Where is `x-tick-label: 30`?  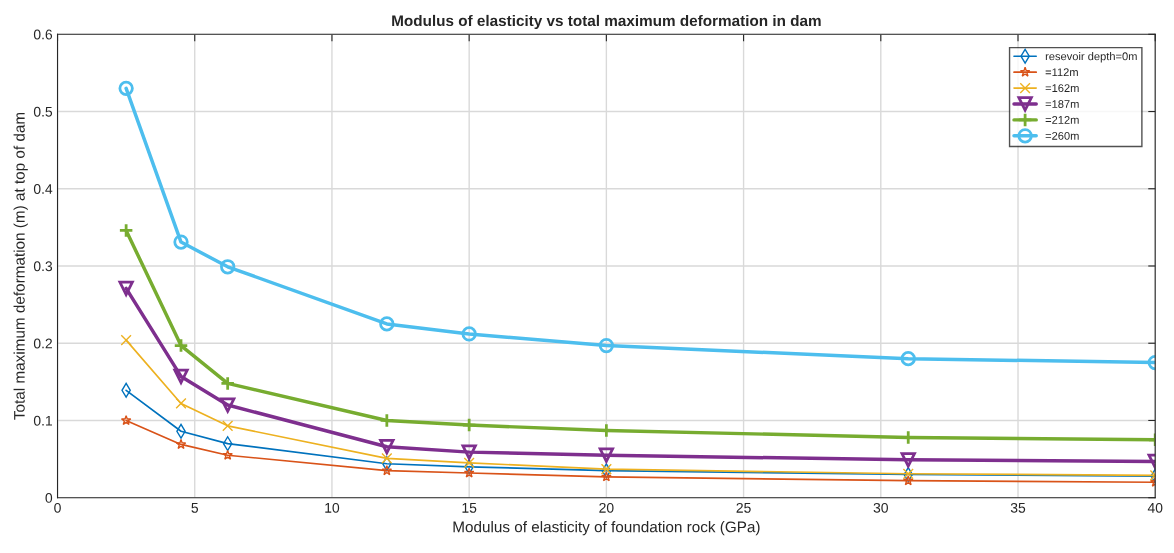
x-tick-label: 30 is located at coordinates (880, 507).